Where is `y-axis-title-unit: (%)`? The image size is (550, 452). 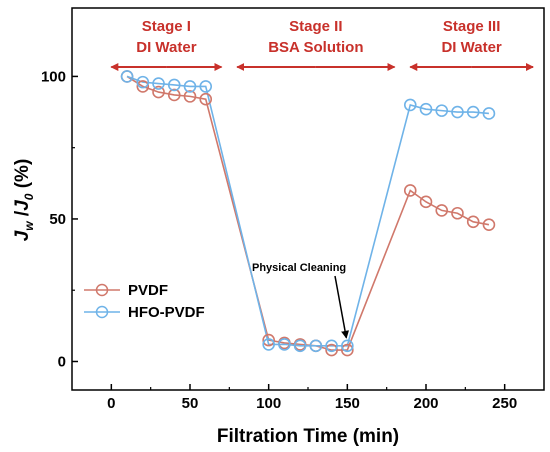
y-axis-title-unit: (%) is located at coordinates (22, 176).